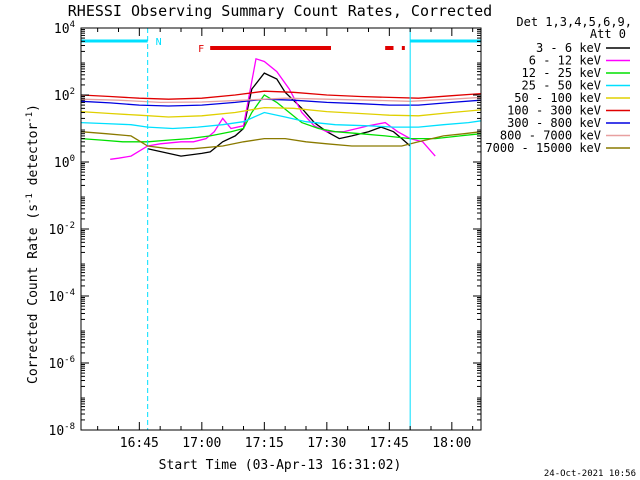 This screenshot has height=480, width=640. I want to click on legend-header: Det 1,3,4,5,6,9, Att 0, so click(574, 28).